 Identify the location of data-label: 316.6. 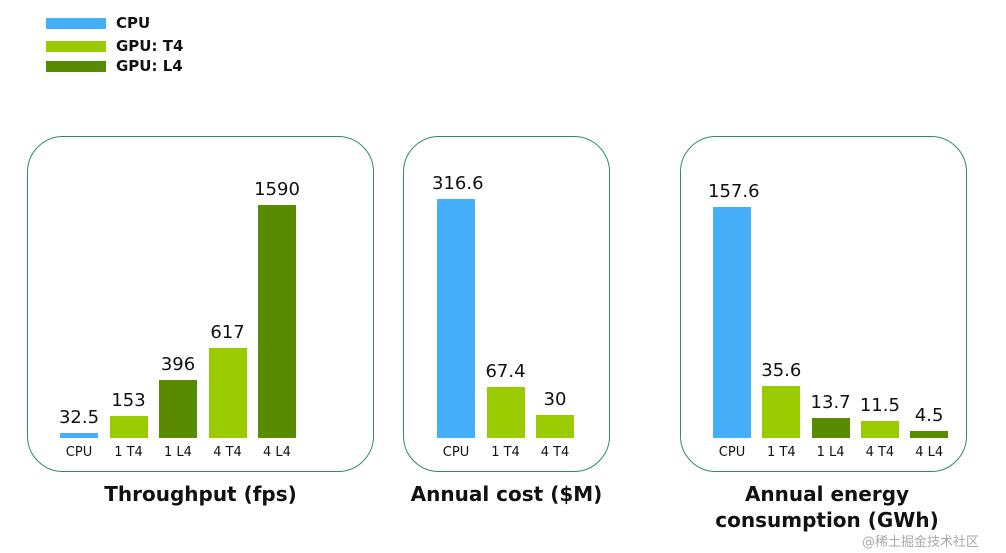
(458, 183).